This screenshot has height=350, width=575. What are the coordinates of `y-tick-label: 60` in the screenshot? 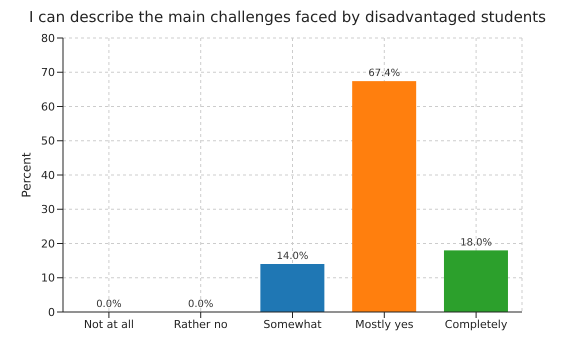 It's located at (48, 107).